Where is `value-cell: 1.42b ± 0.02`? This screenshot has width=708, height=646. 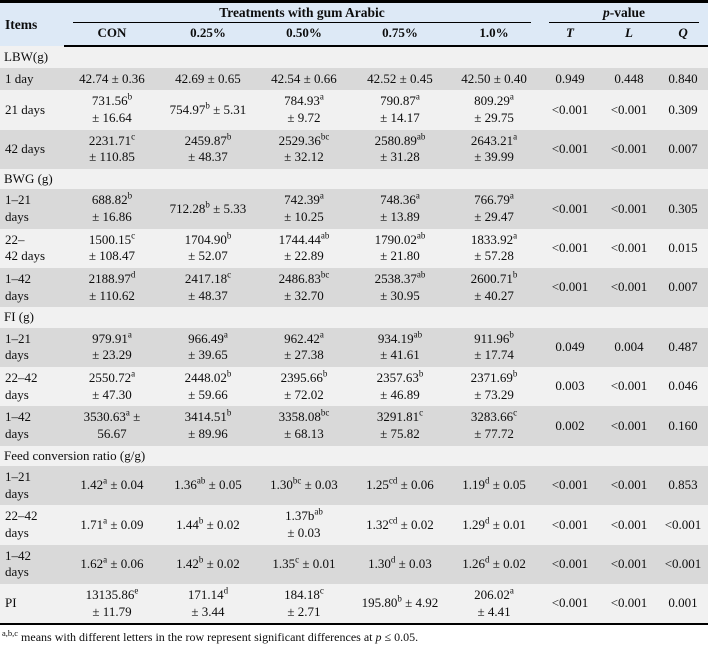 value-cell: 1.42b ± 0.02 is located at coordinates (208, 562).